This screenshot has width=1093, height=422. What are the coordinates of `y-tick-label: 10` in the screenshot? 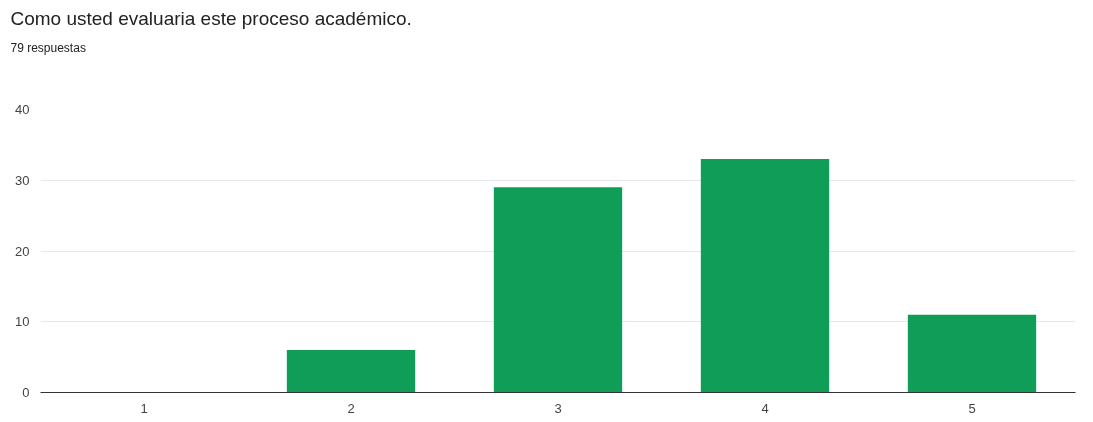 It's located at (22, 322).